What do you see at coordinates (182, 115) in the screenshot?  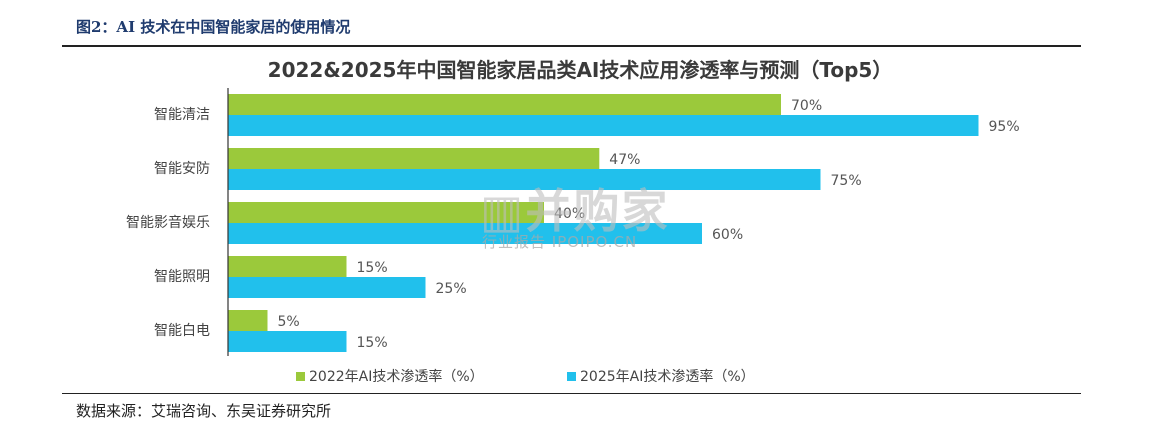 I see `category-label: 智能清洁` at bounding box center [182, 115].